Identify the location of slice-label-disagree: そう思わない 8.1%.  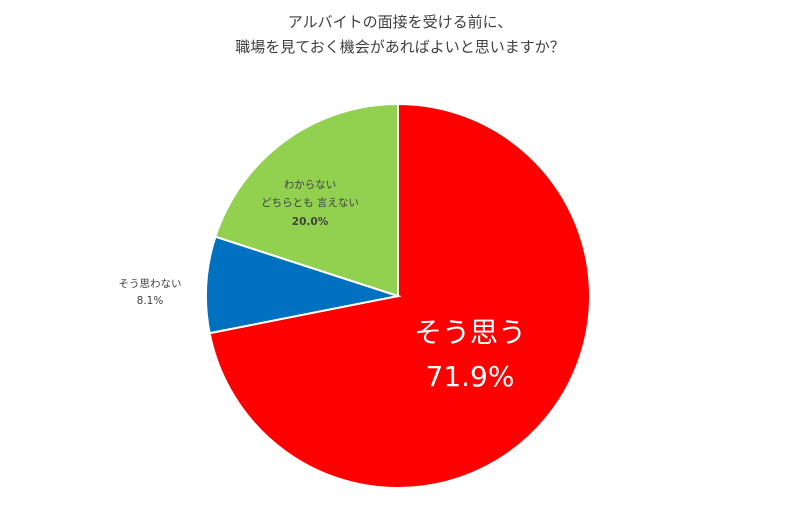
(150, 292).